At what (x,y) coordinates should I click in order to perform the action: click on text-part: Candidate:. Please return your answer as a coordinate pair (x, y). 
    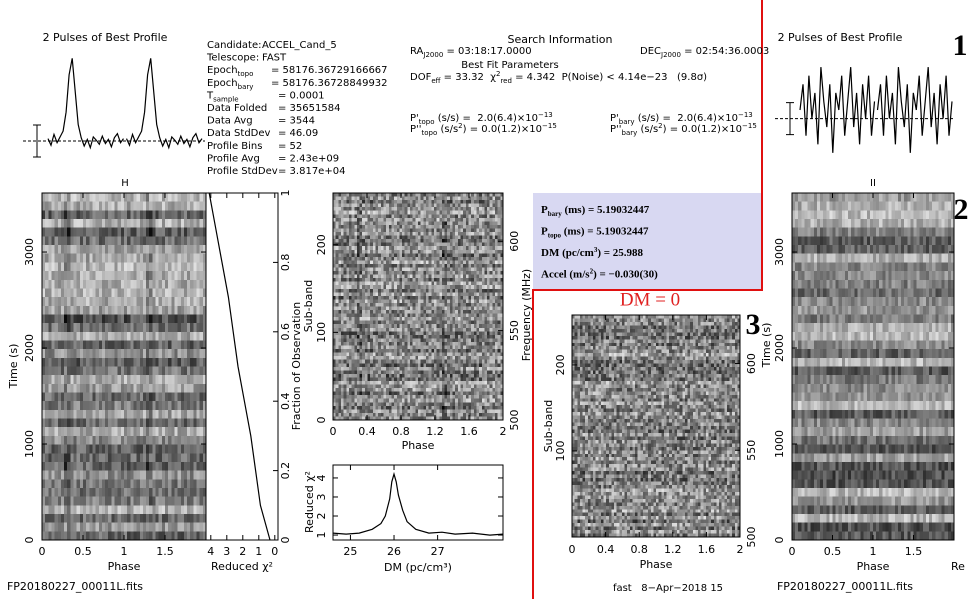
    Looking at the image, I should click on (234, 45).